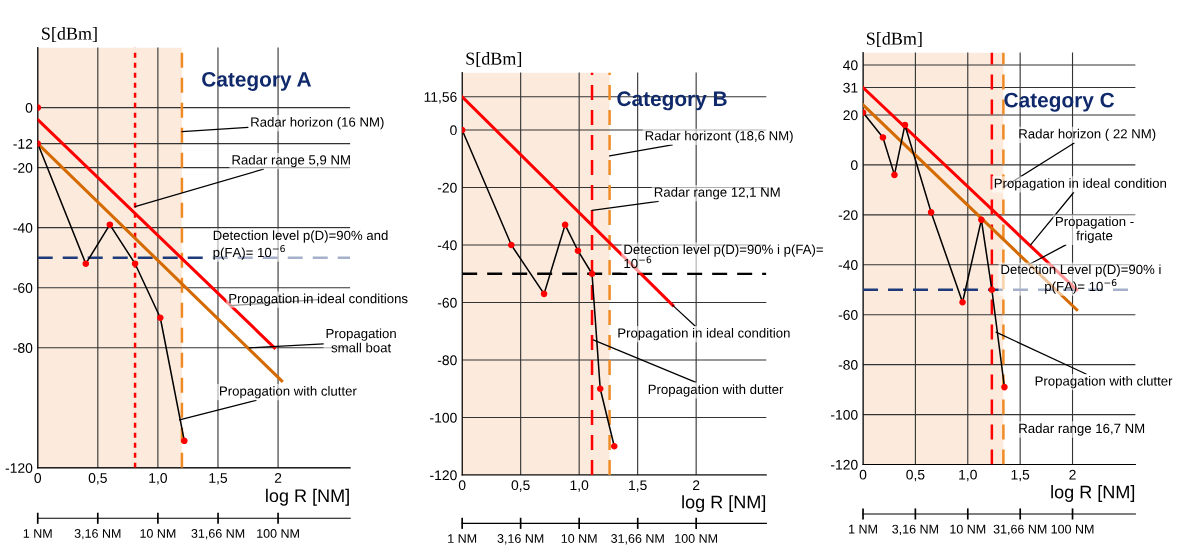 This screenshot has width=1179, height=553. What do you see at coordinates (719, 136) in the screenshot?
I see `annotation: Radar horizont (18,6 NM)` at bounding box center [719, 136].